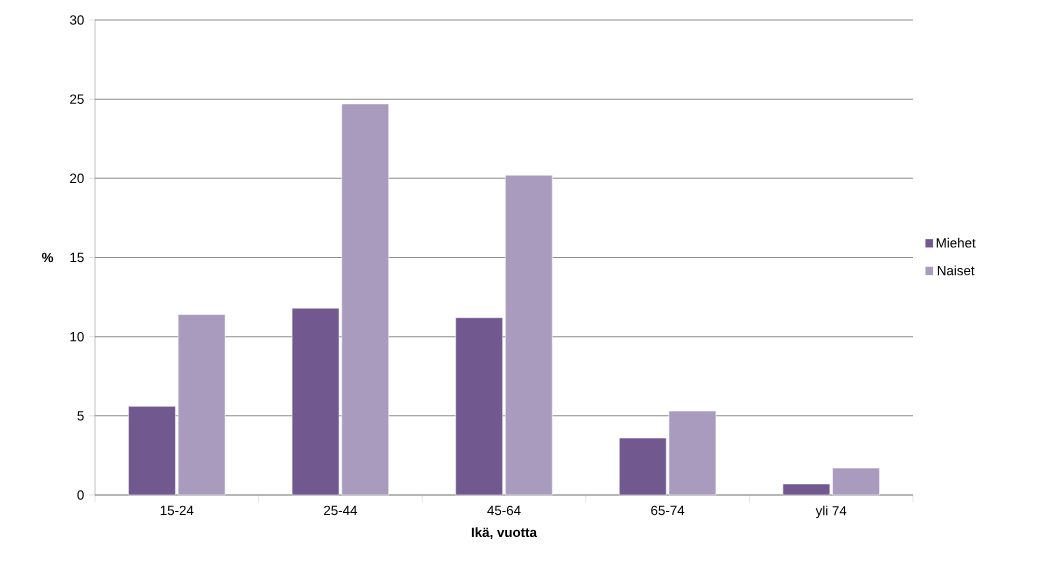 Image resolution: width=1063 pixels, height=582 pixels. Describe the element at coordinates (77, 336) in the screenshot. I see `y-tick-label: 10` at that location.